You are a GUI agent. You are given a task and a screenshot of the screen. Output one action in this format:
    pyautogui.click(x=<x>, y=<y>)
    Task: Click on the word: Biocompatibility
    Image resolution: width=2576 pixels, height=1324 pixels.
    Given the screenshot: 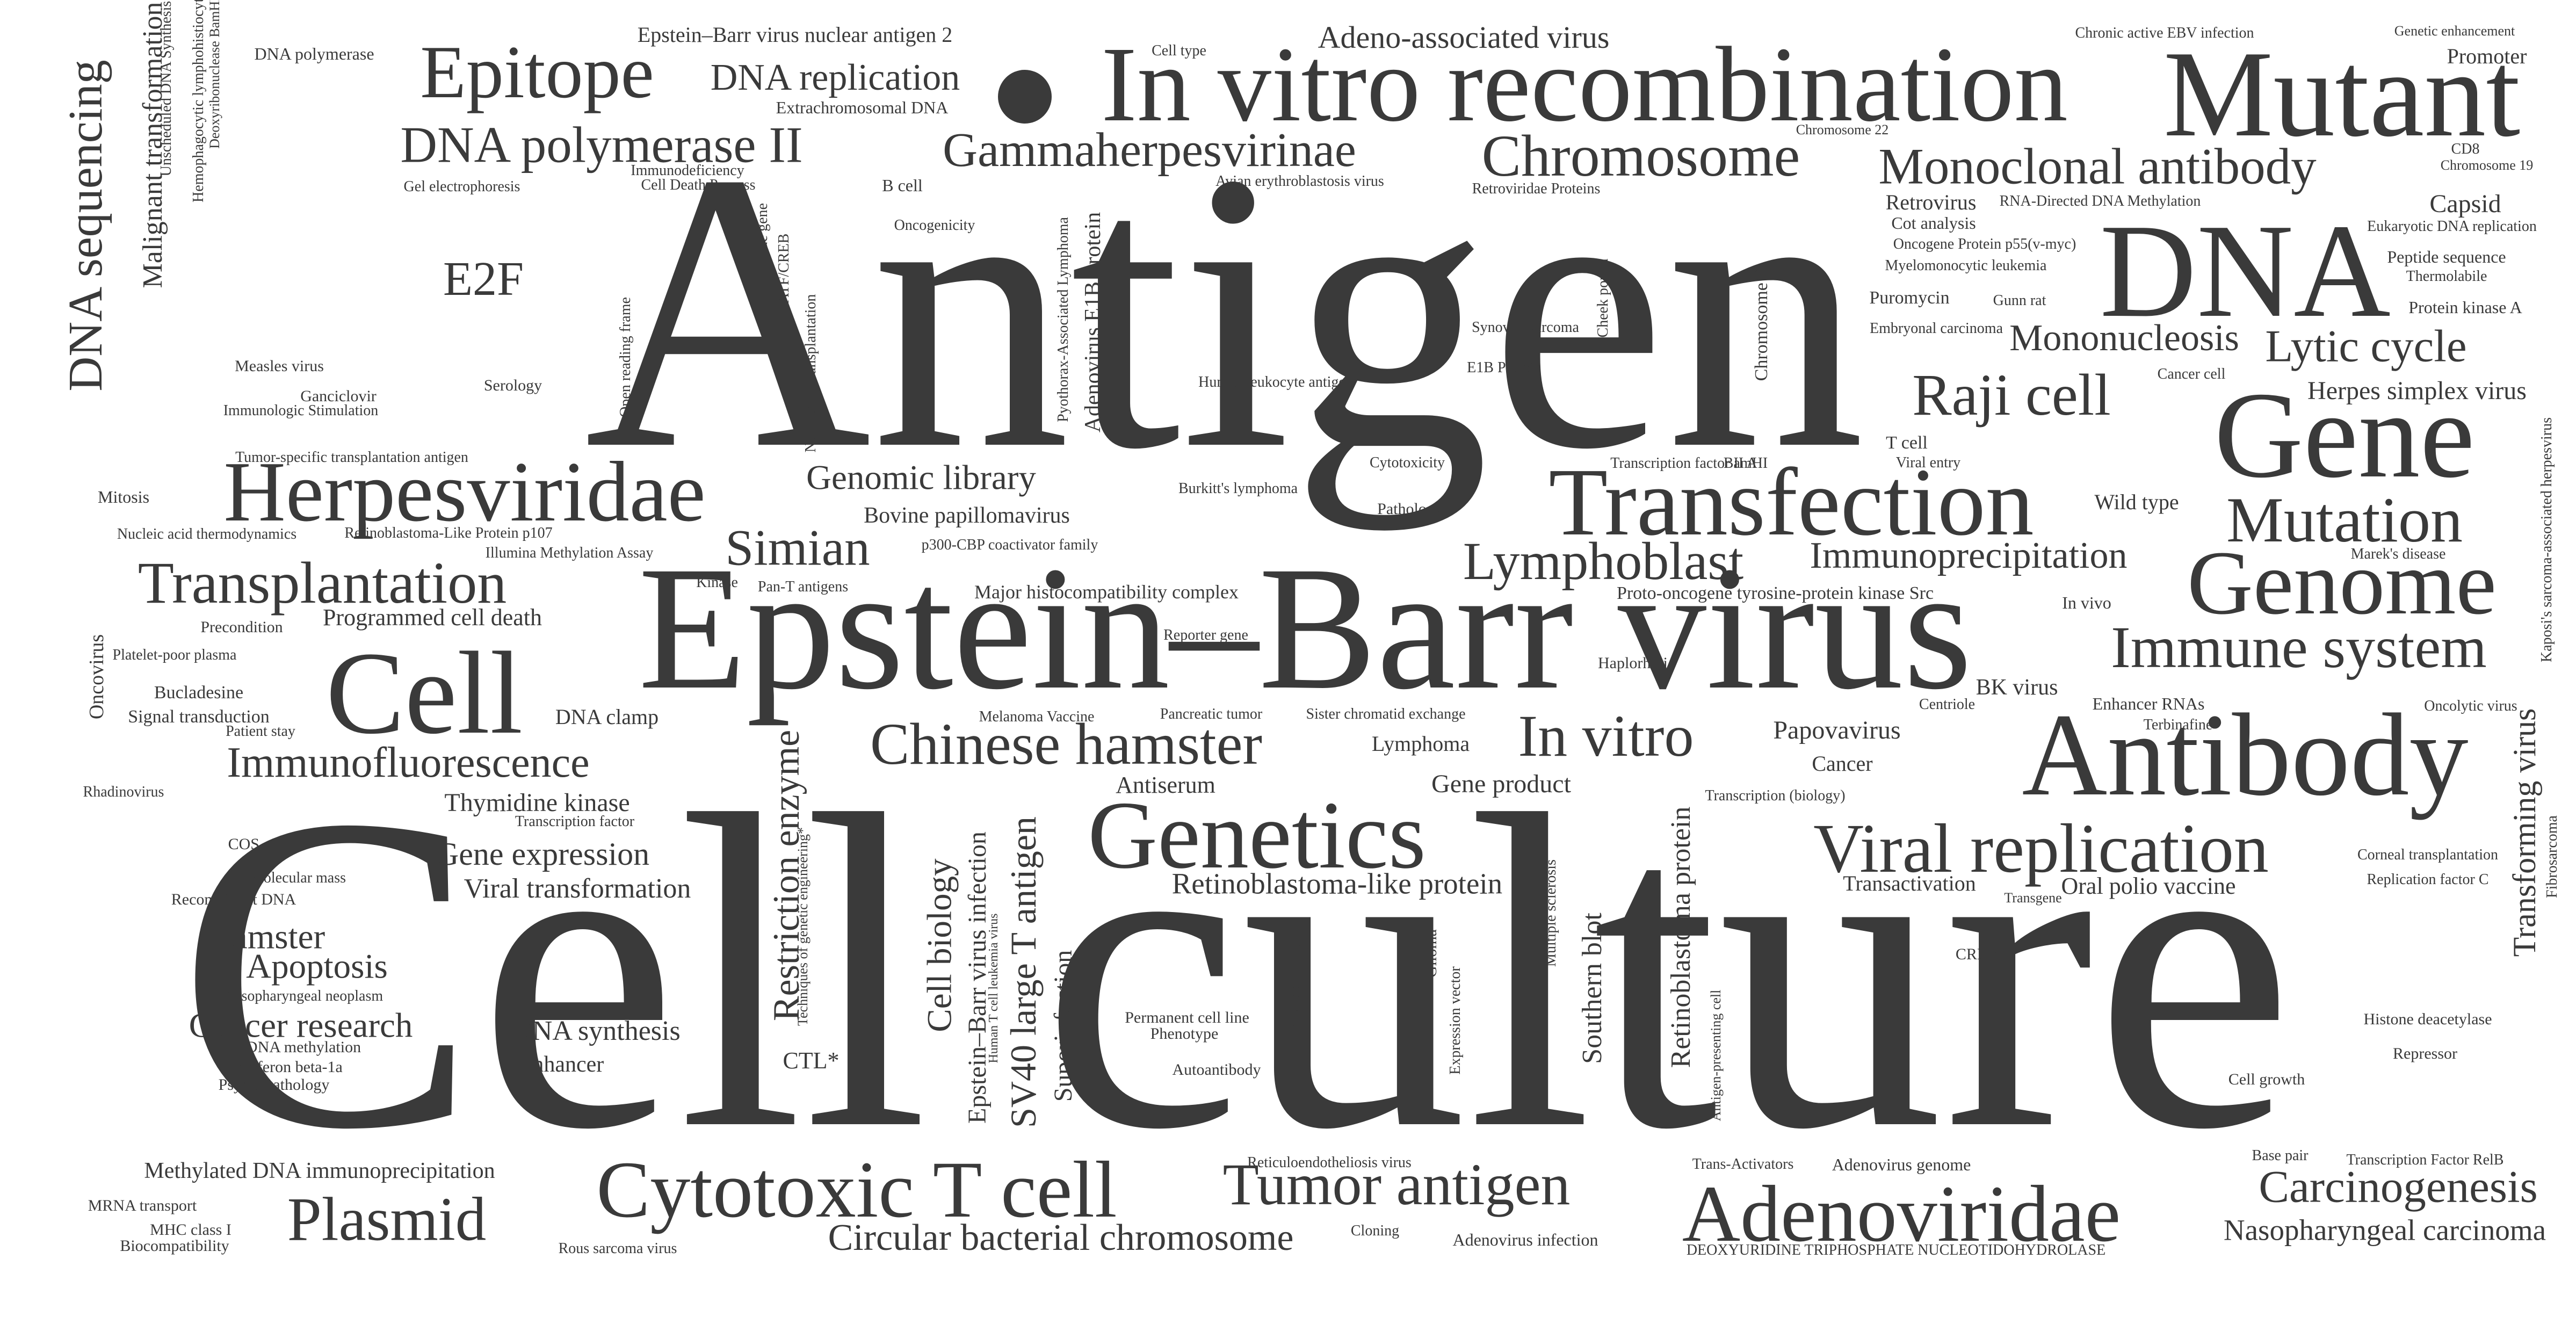 What is the action you would take?
    pyautogui.click(x=174, y=1246)
    